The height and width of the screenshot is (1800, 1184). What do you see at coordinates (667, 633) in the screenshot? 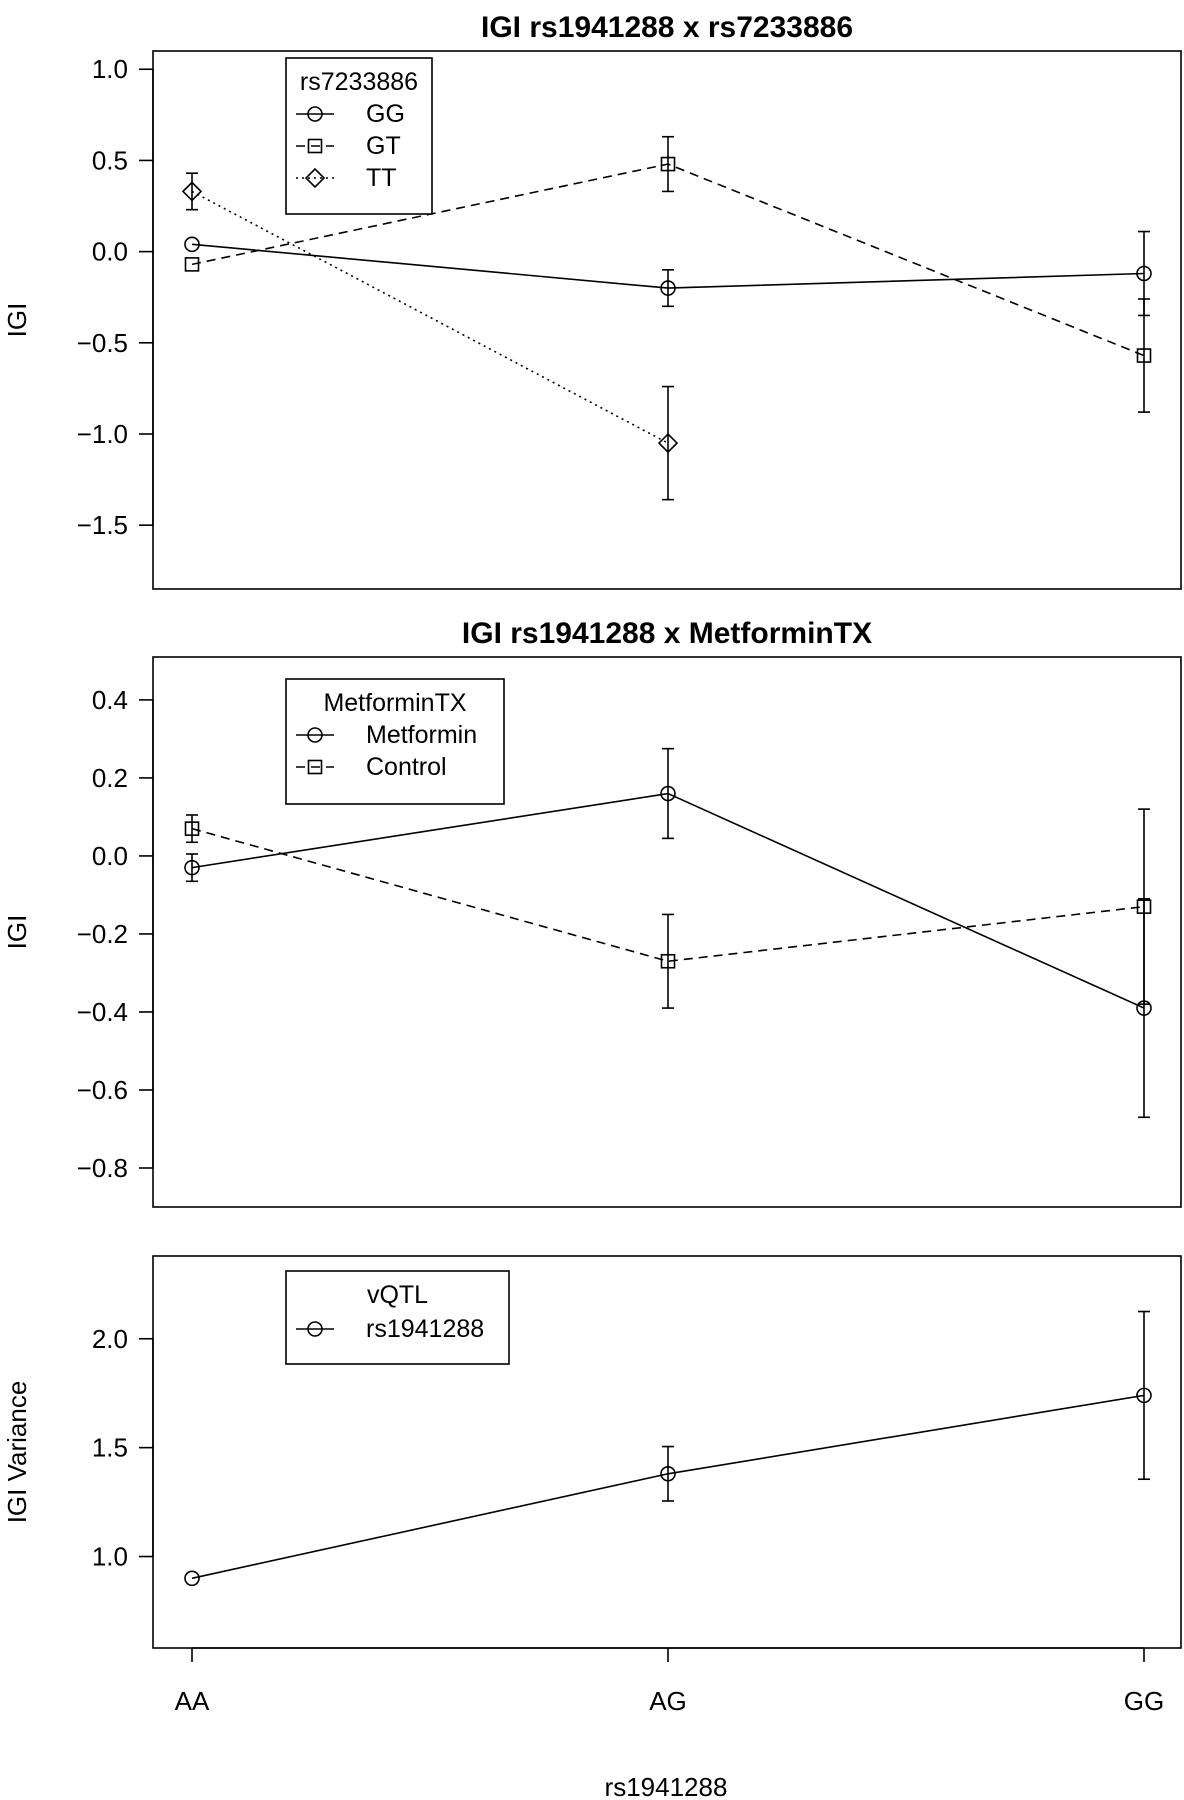
I see `chart-title: IGI rs1941288 x MetforminTX` at bounding box center [667, 633].